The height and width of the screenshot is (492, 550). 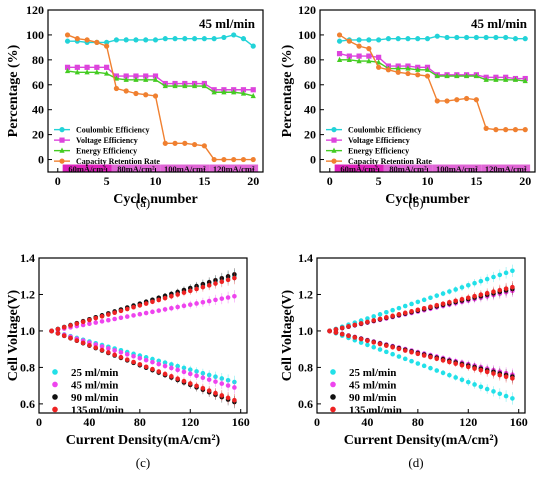 I want to click on legend-label: 45 ml/min, so click(x=372, y=385).